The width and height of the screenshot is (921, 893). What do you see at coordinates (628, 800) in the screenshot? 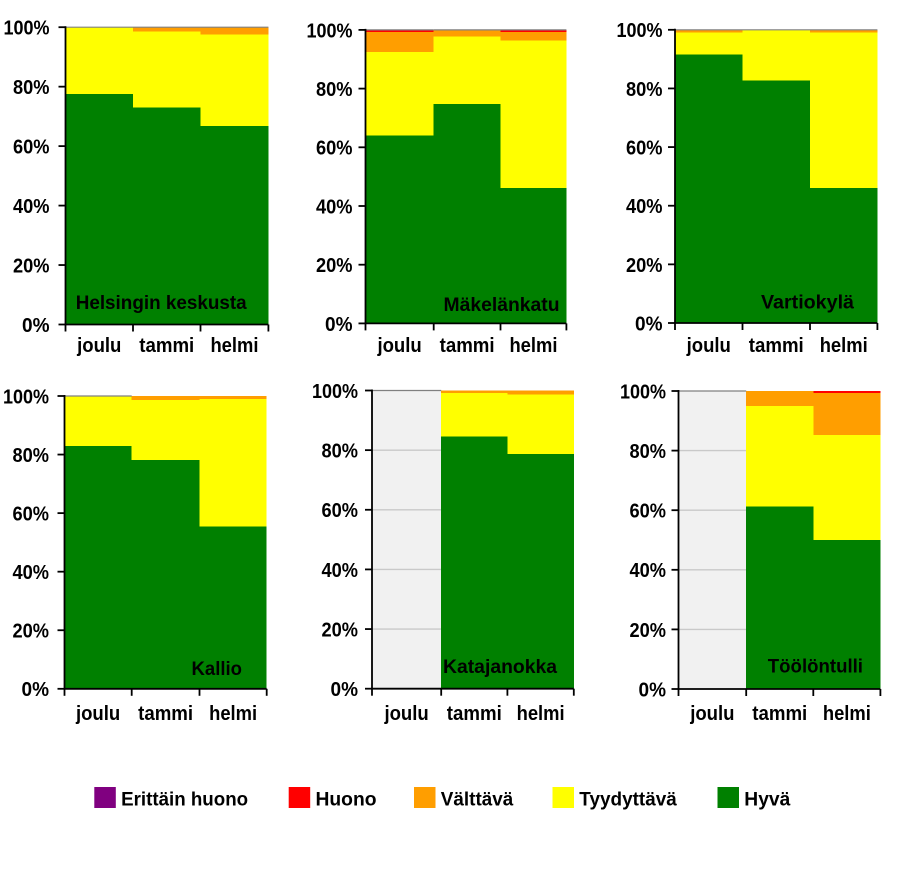
I see `svg-text: Tyydyttävä` at bounding box center [628, 800].